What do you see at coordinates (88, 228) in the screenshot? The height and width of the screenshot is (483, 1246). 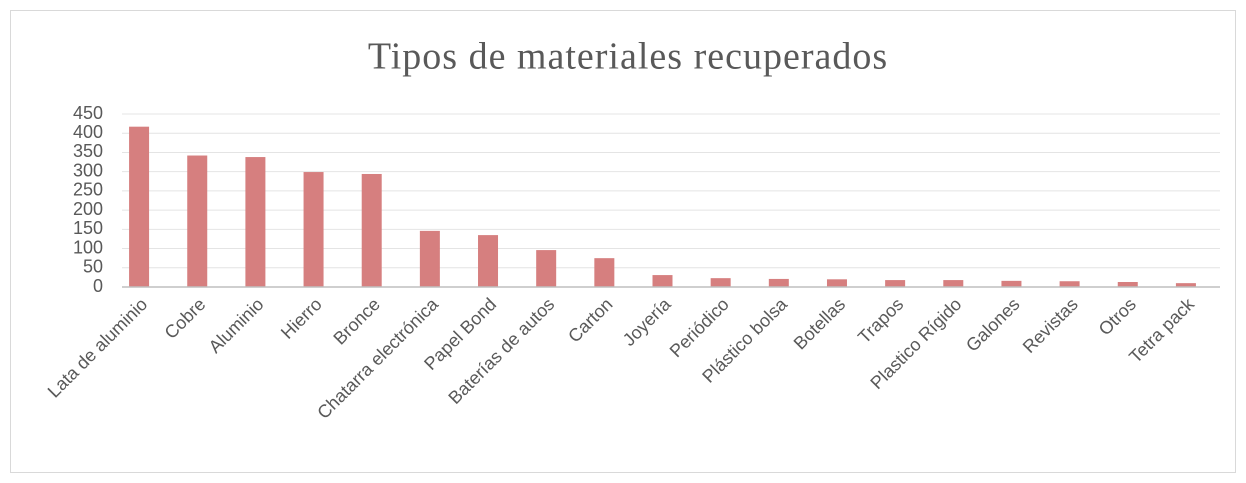 I see `y-tick-label: 150` at bounding box center [88, 228].